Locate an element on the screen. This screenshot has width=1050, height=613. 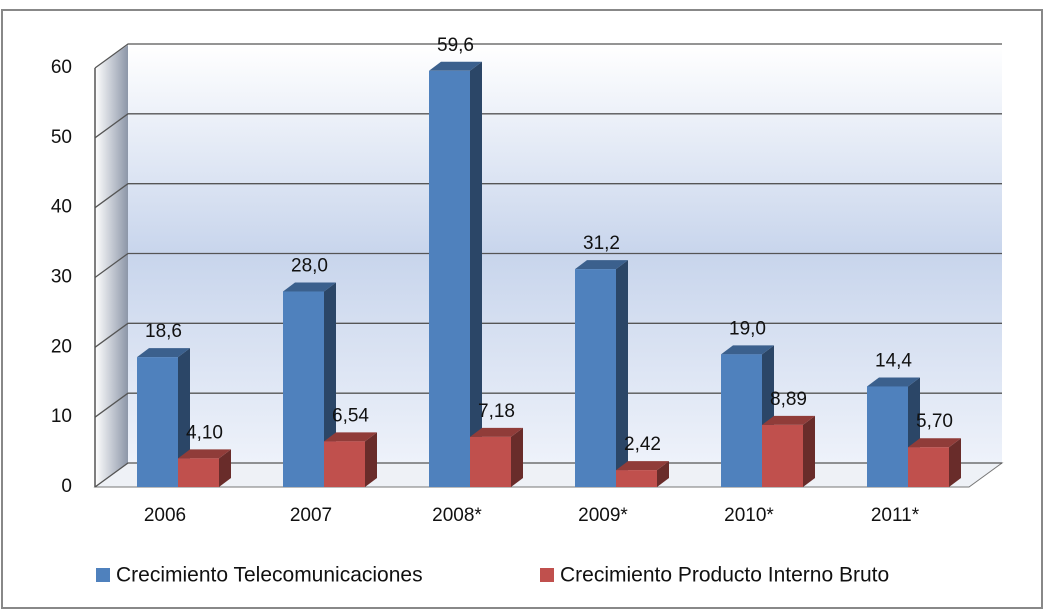
data-label: 18,6 is located at coordinates (163, 331).